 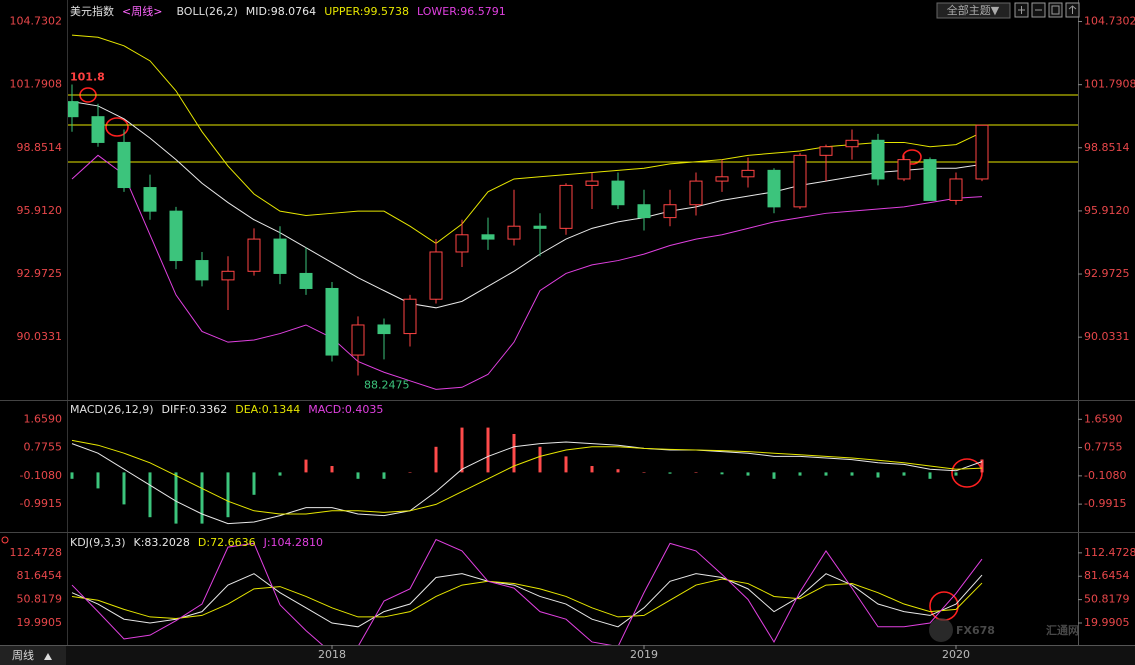 I want to click on y-tick-label: -0.9915, so click(x=41, y=503).